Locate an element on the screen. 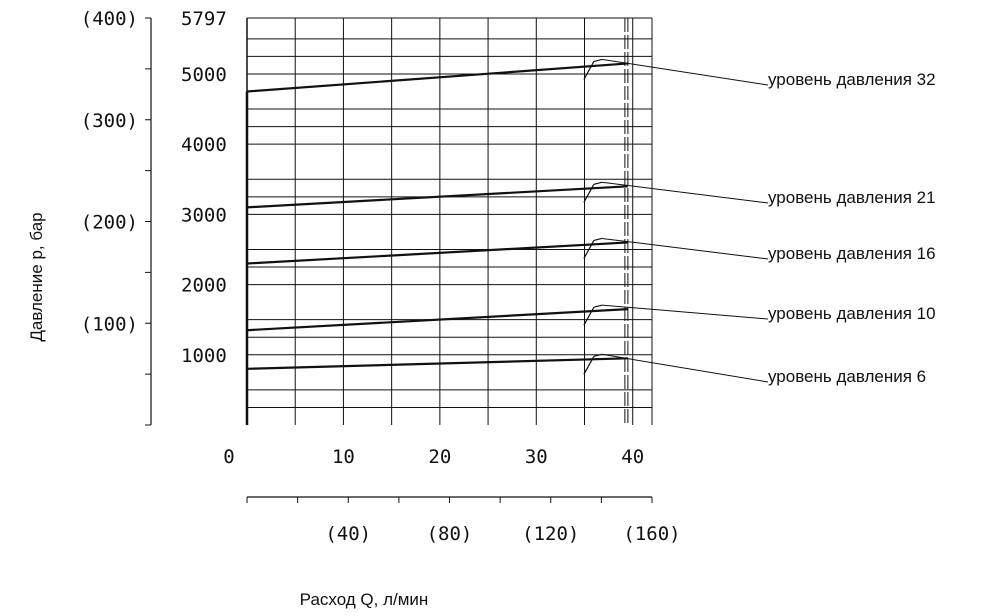 The image size is (997, 616). y-axis-label: Давление p, бар is located at coordinates (36, 276).